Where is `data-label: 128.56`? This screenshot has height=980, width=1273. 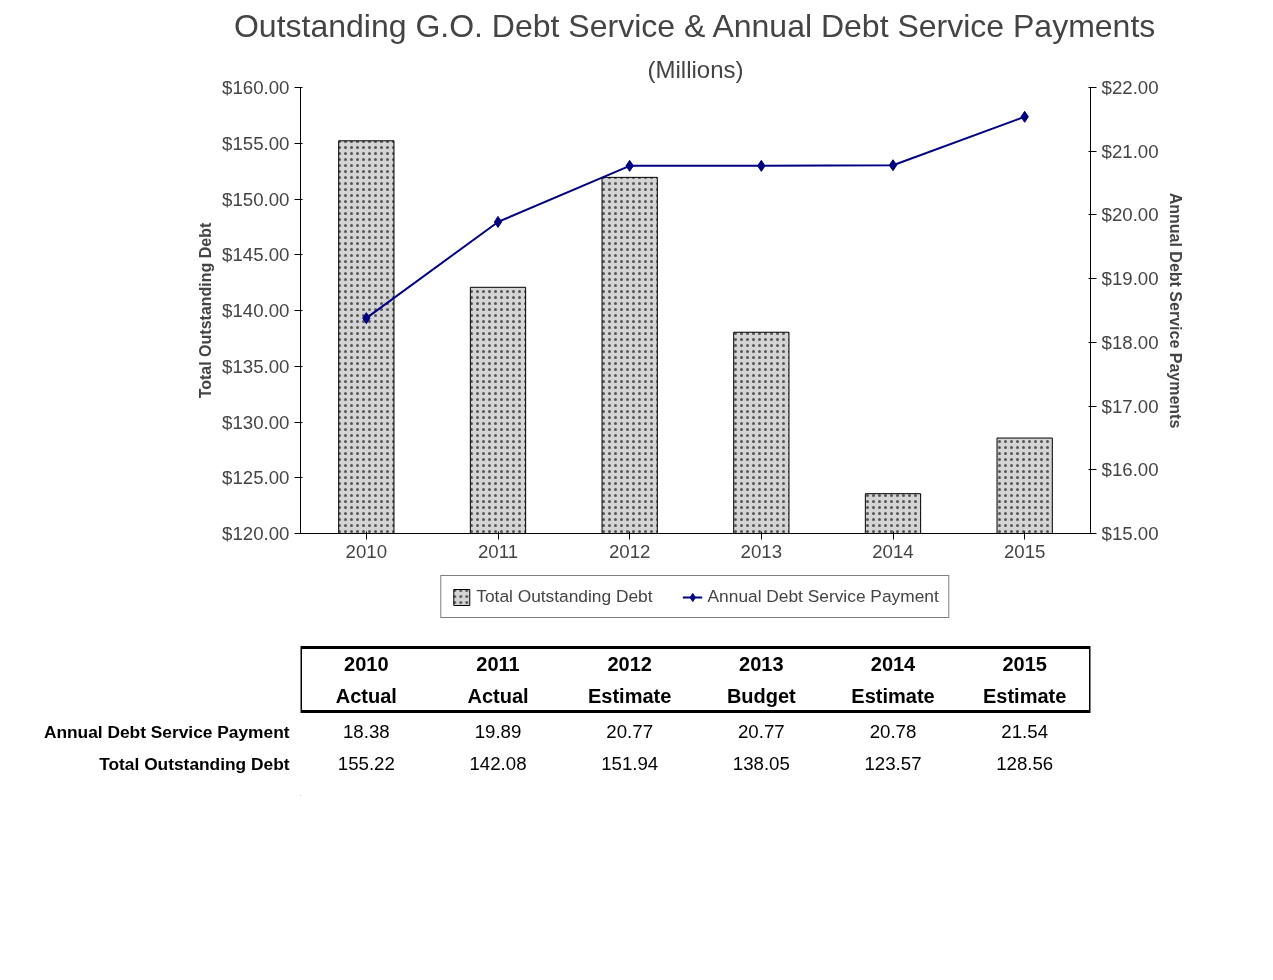 data-label: 128.56 is located at coordinates (1025, 763).